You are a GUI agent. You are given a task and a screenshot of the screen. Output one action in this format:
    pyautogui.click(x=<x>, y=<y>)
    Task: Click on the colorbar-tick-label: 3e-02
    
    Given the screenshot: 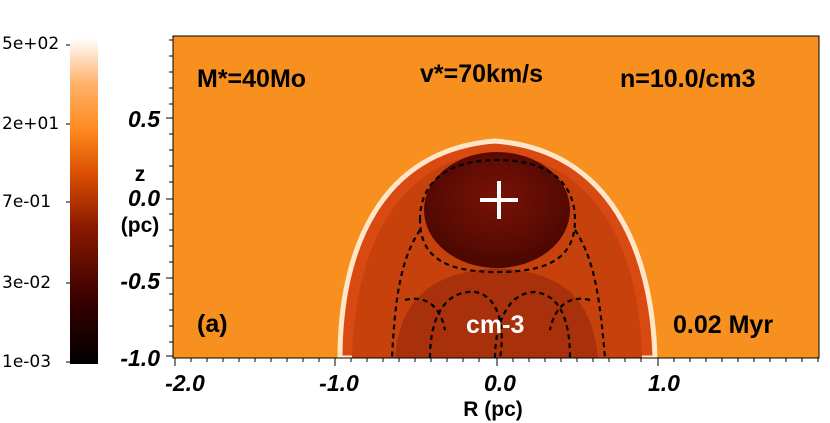 What is the action you would take?
    pyautogui.click(x=27, y=283)
    